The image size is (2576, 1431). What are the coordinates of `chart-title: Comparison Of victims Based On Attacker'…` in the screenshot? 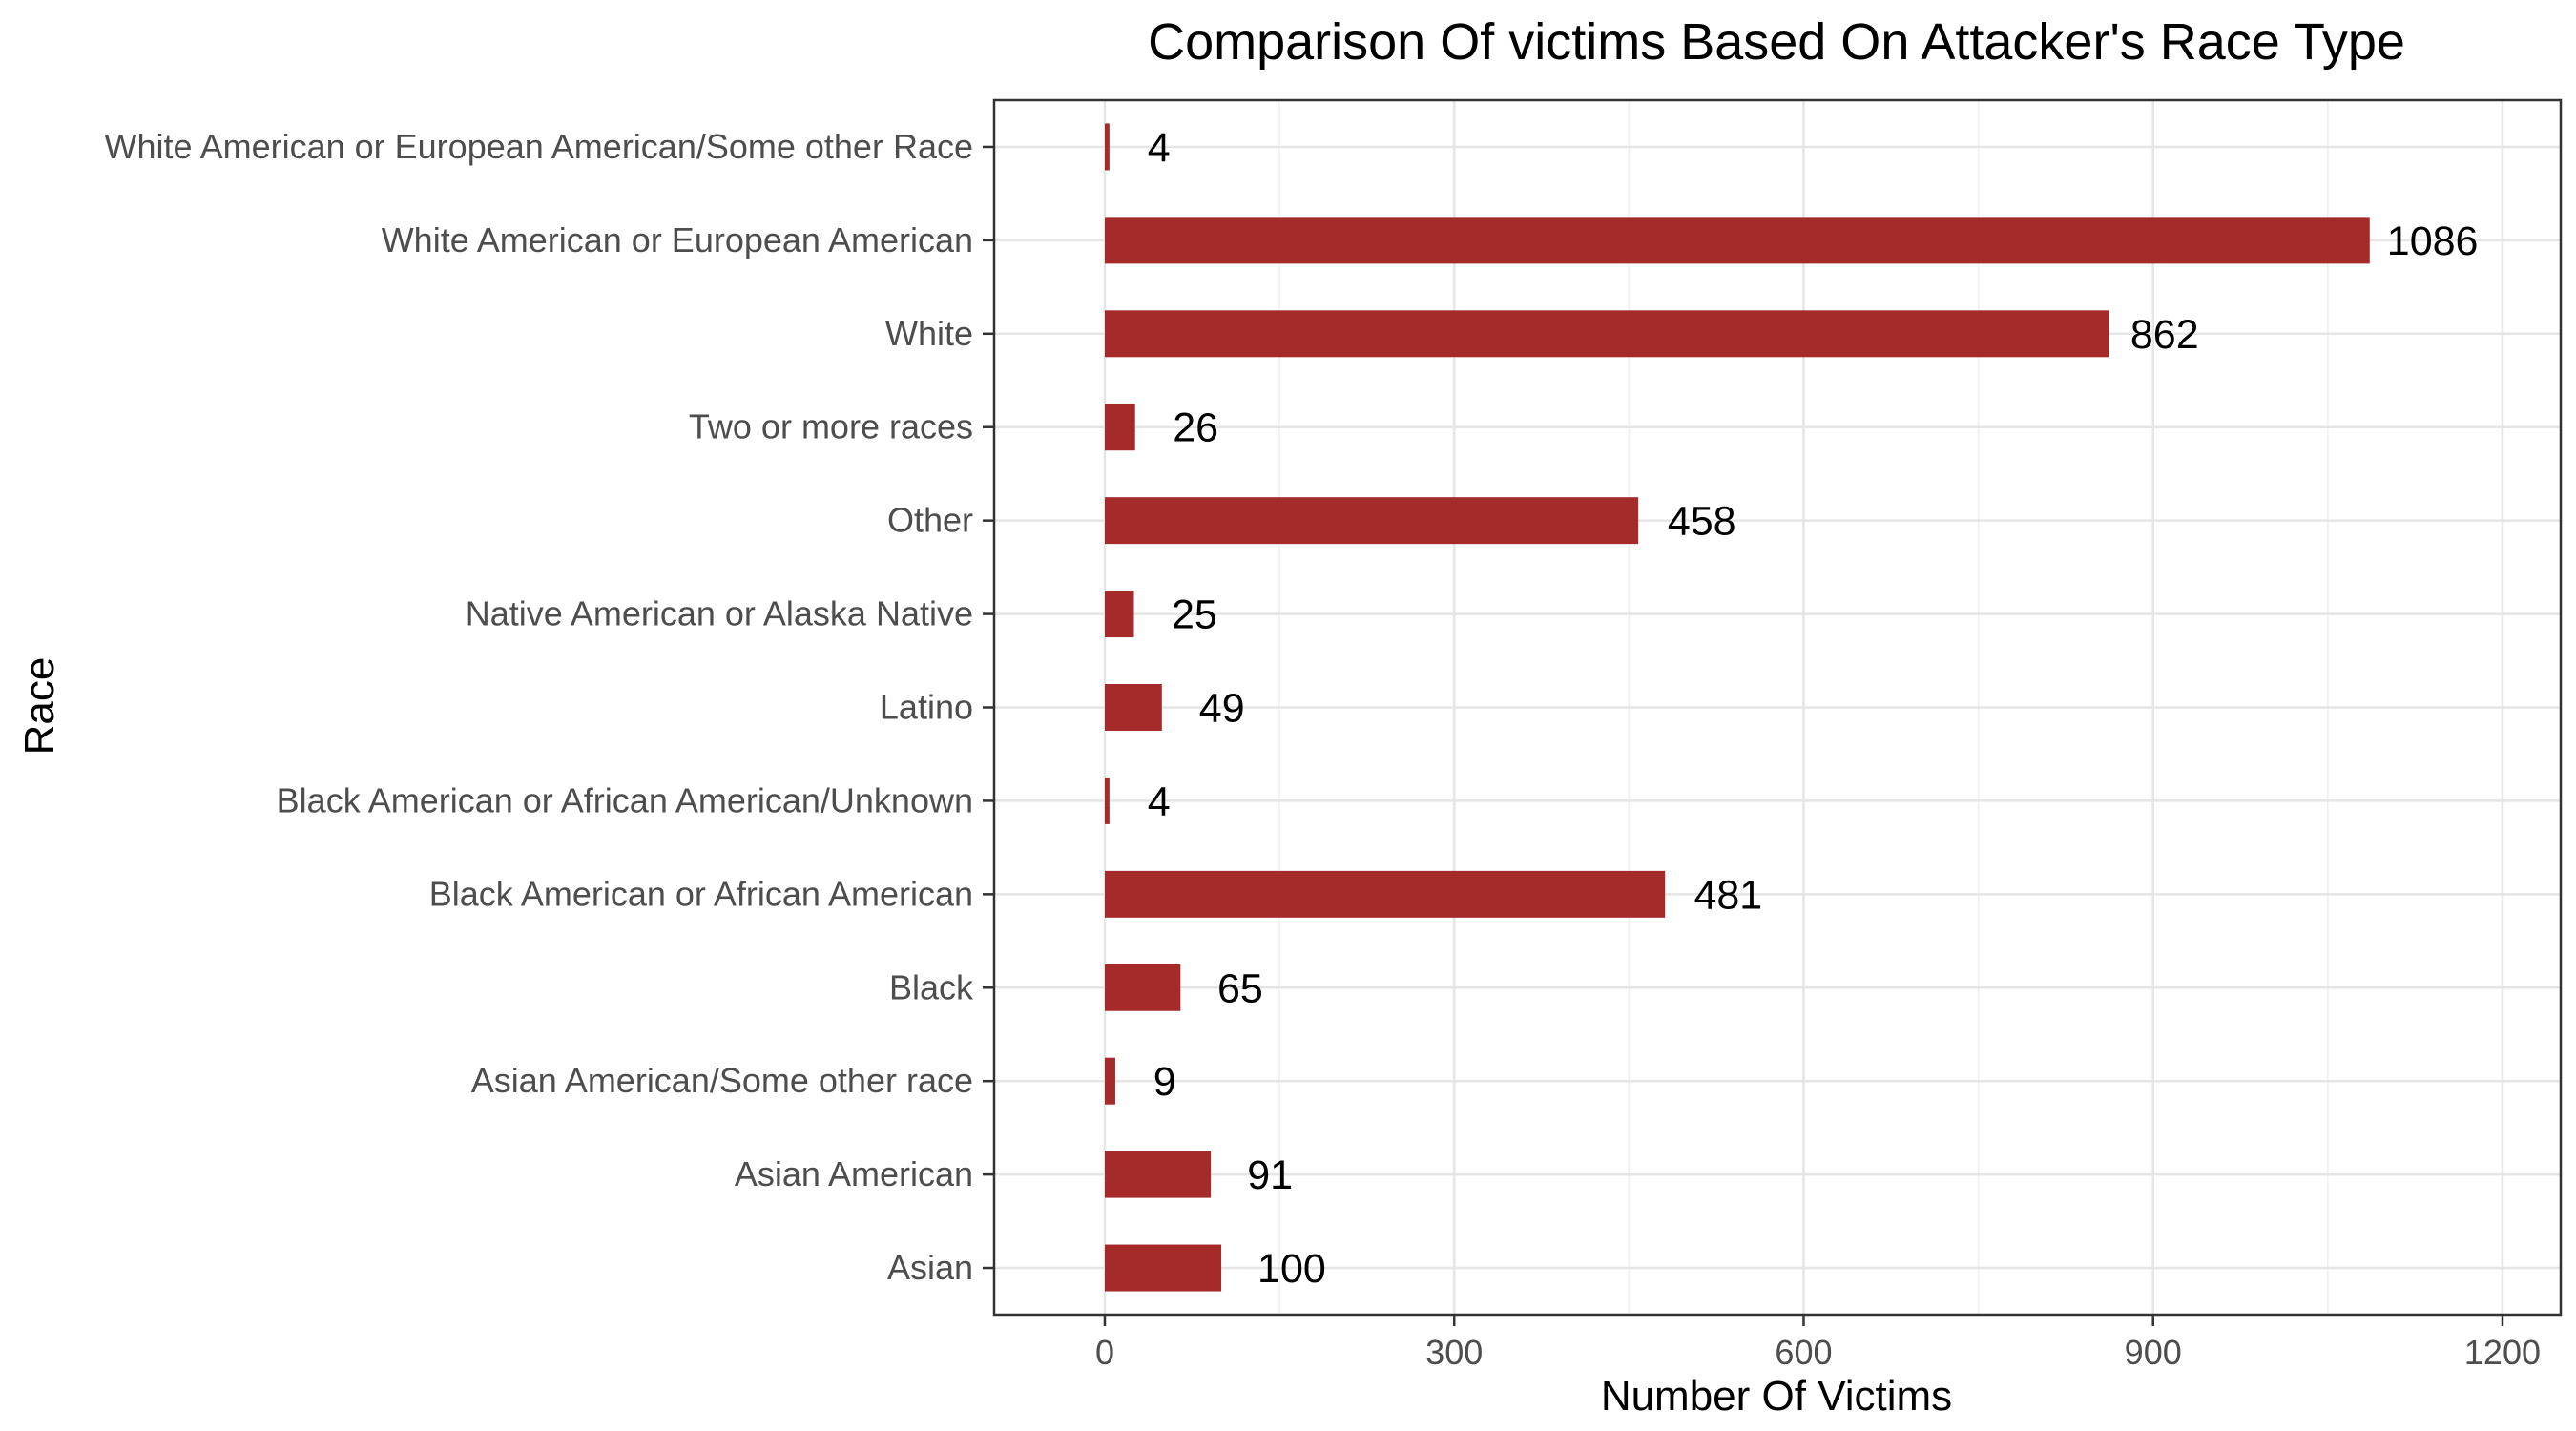 It's located at (1776, 42).